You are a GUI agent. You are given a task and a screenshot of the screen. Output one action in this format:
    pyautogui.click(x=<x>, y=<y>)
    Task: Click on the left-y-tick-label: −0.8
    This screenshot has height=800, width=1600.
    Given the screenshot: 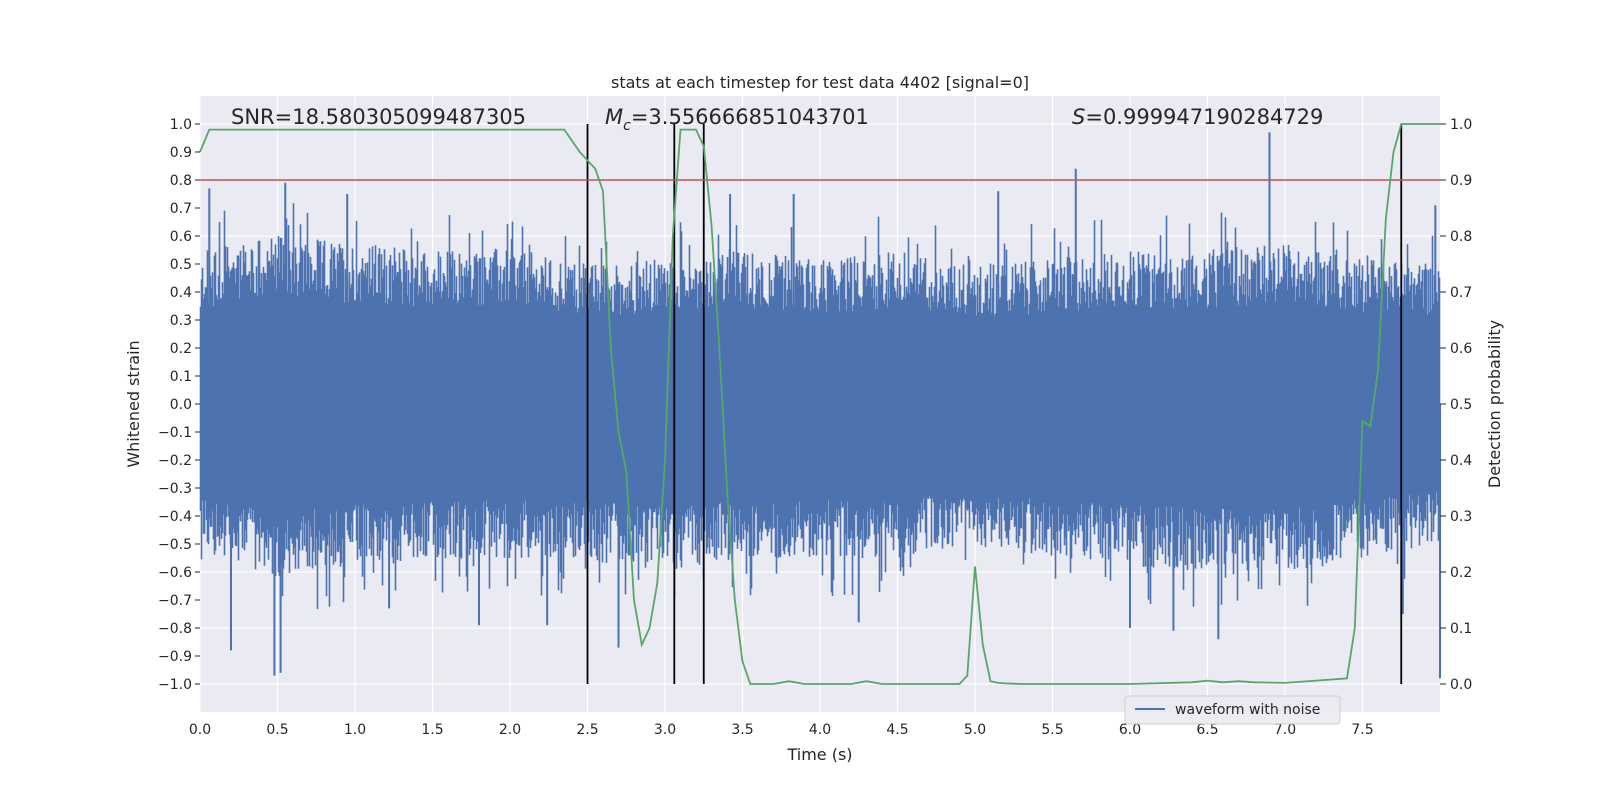 What is the action you would take?
    pyautogui.click(x=175, y=629)
    